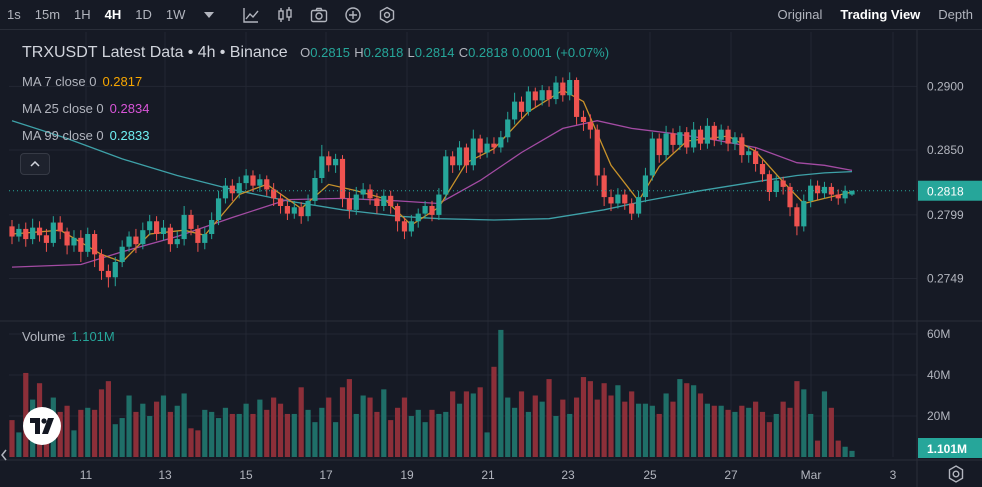 The width and height of the screenshot is (982, 487). What do you see at coordinates (387, 15) in the screenshot?
I see `settings-hex-icon` at bounding box center [387, 15].